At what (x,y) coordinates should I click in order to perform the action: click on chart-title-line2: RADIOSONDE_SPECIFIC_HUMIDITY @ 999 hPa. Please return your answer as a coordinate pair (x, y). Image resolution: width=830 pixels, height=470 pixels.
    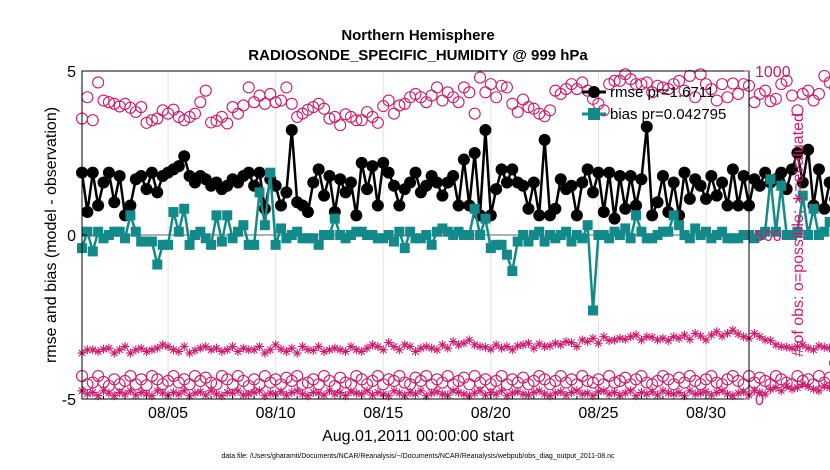
    Looking at the image, I should click on (418, 55).